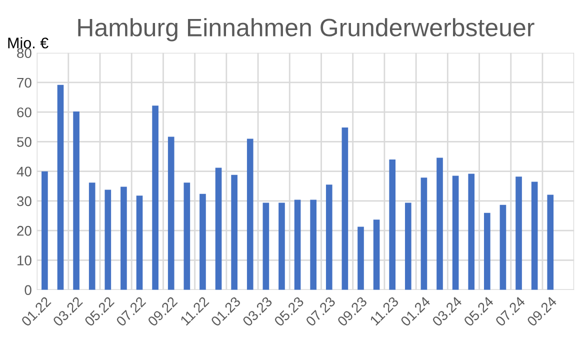  Describe the element at coordinates (25, 261) in the screenshot. I see `y-tick-label: 10` at that location.